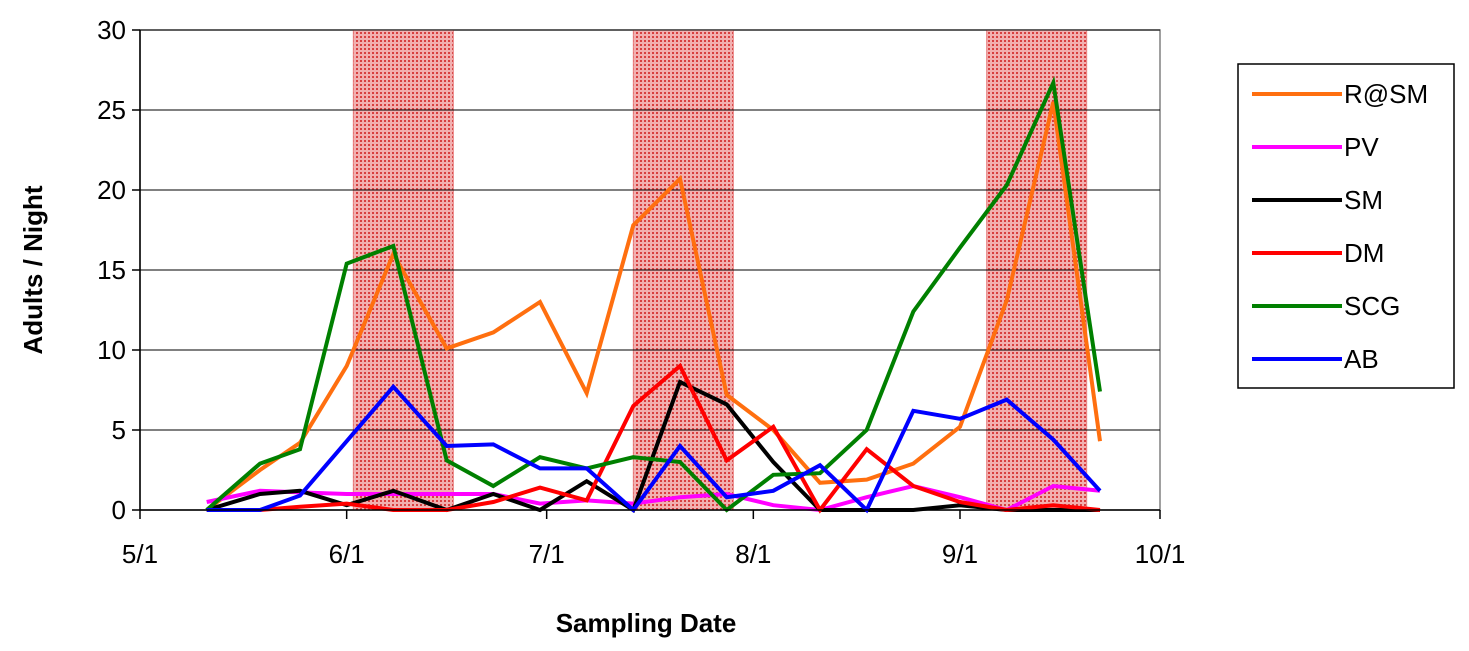  What do you see at coordinates (1160, 554) in the screenshot?
I see `x-tick-label: 10/1` at bounding box center [1160, 554].